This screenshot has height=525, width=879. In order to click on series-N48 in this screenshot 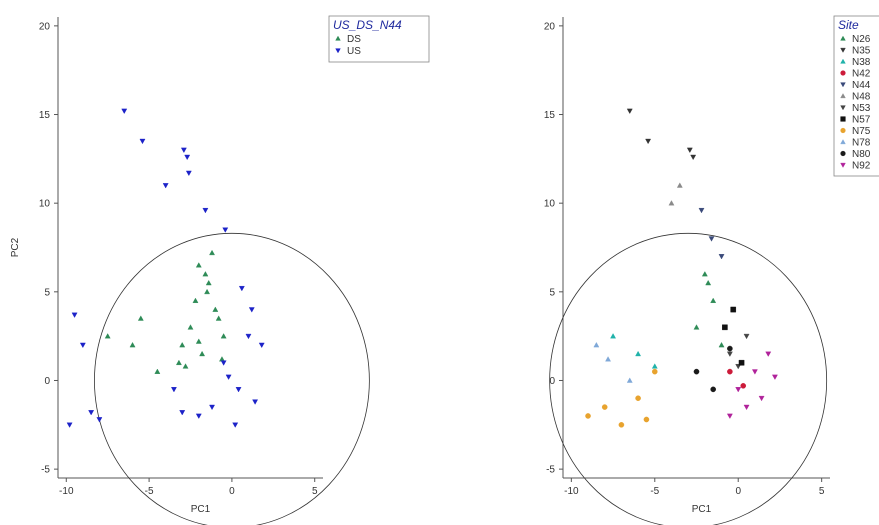, I will do `click(675, 194)`.